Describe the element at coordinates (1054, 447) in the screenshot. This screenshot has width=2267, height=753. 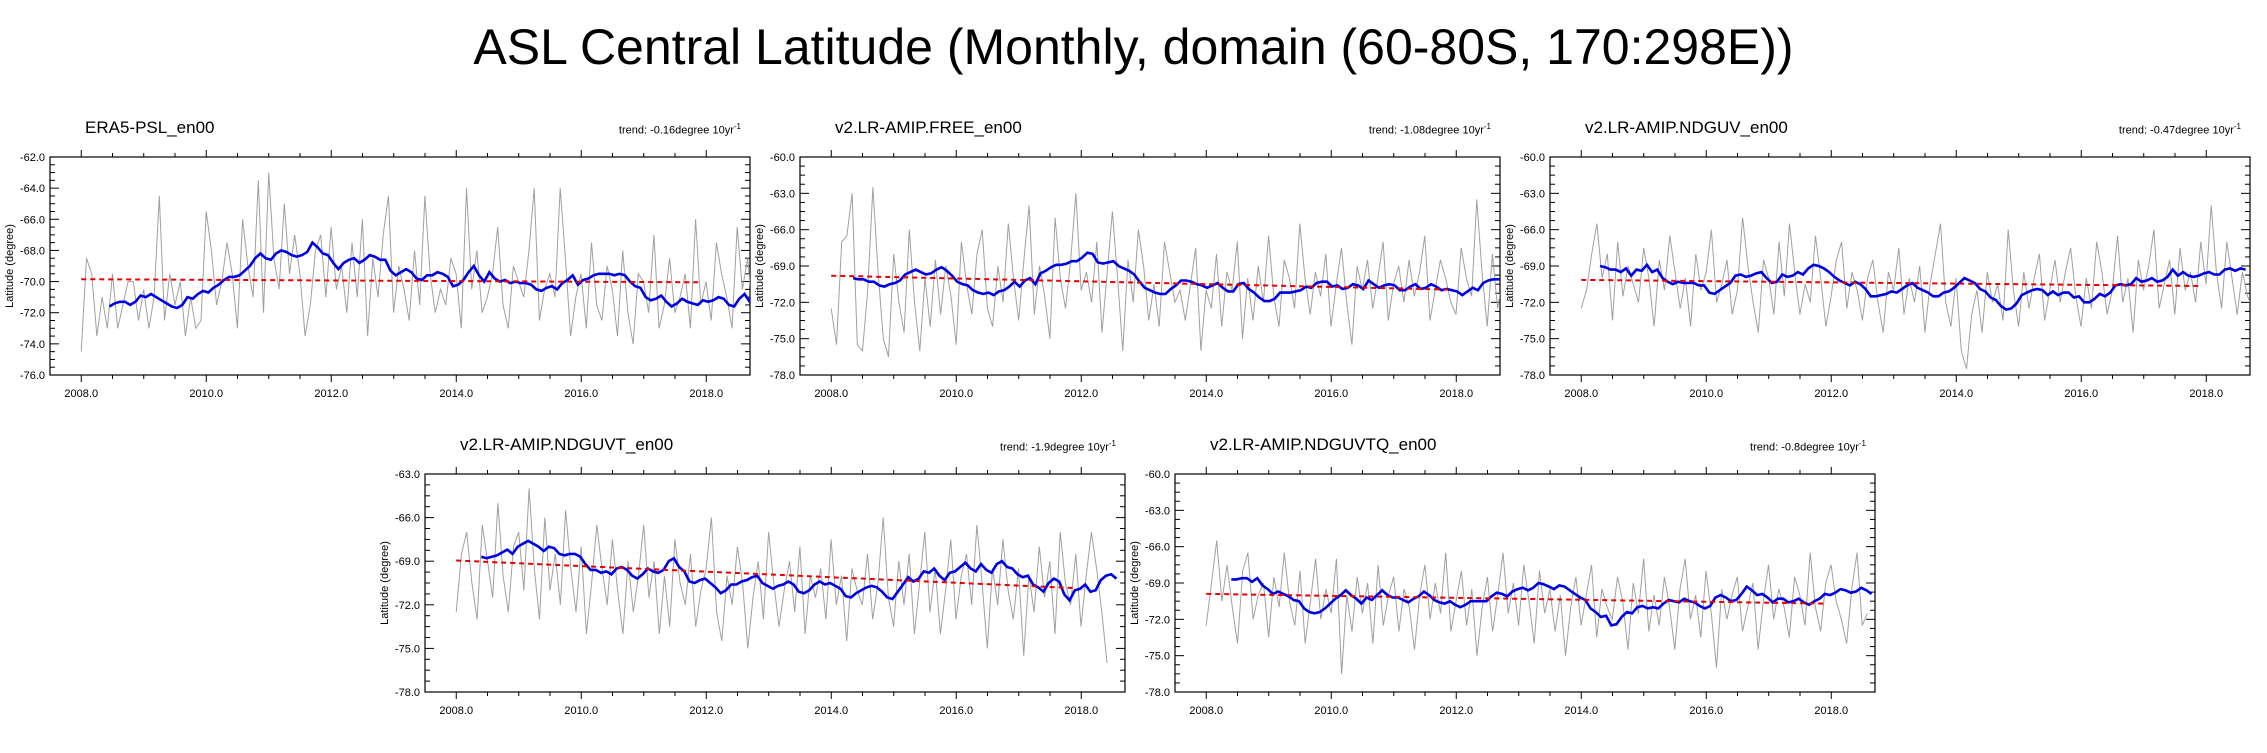
I see `trend-text: trend: -1.9degree 10yr` at that location.